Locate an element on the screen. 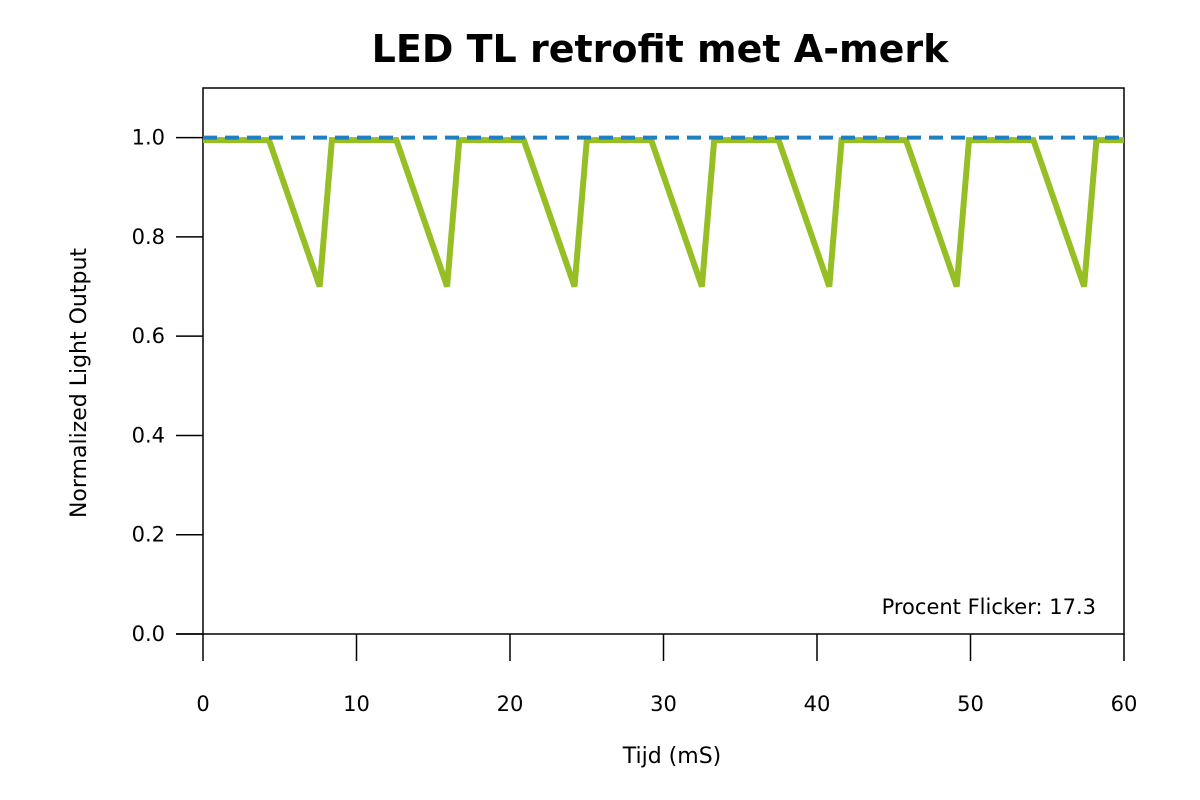 The width and height of the screenshot is (1200, 800). y-tick-label: 1.0 is located at coordinates (148, 138).